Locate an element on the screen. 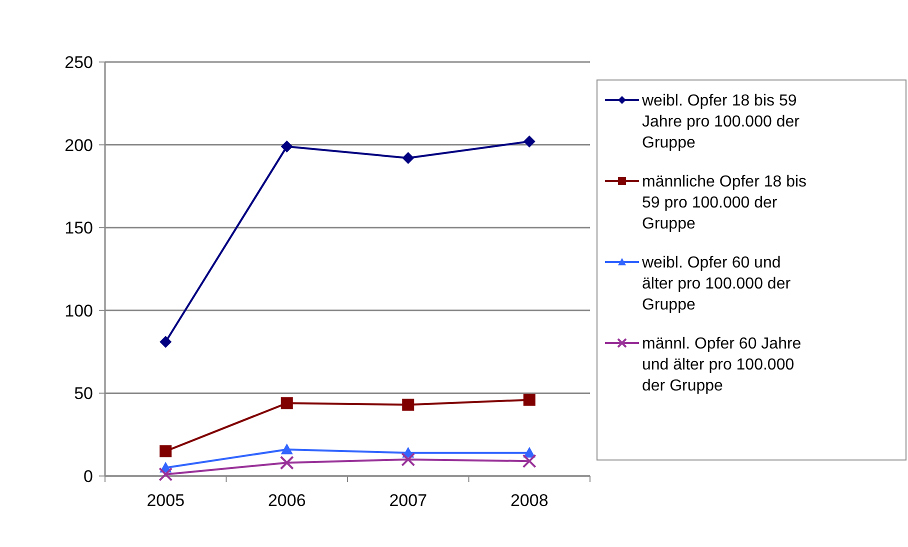 This screenshot has height=547, width=908. y-tick-label: 250 is located at coordinates (78, 62).